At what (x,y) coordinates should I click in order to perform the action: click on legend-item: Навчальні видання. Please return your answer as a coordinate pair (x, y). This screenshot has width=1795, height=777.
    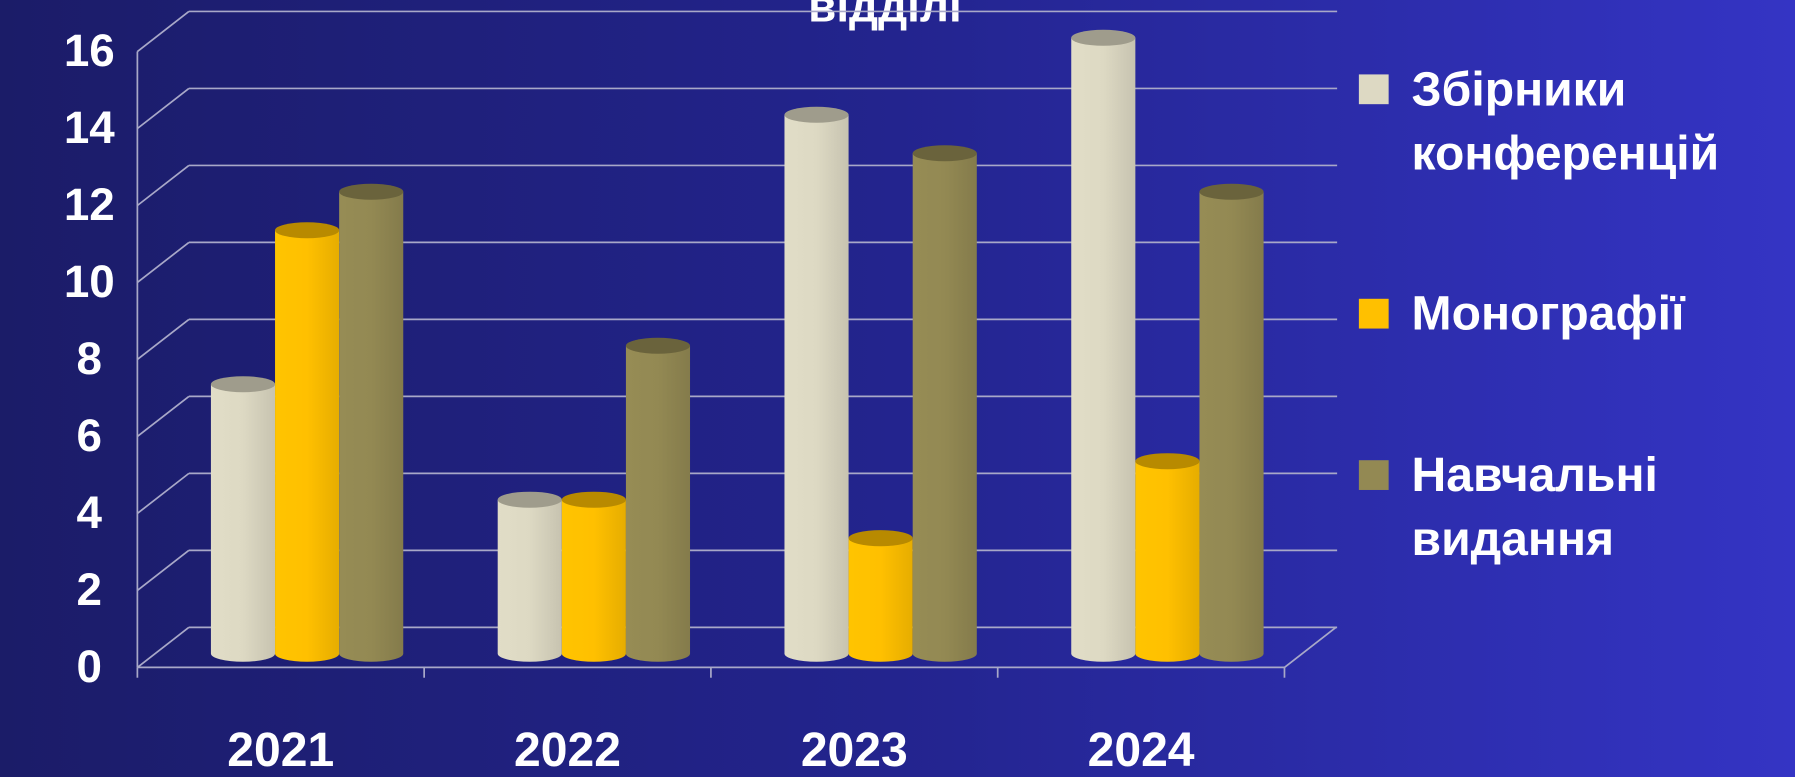
    Looking at the image, I should click on (1534, 506).